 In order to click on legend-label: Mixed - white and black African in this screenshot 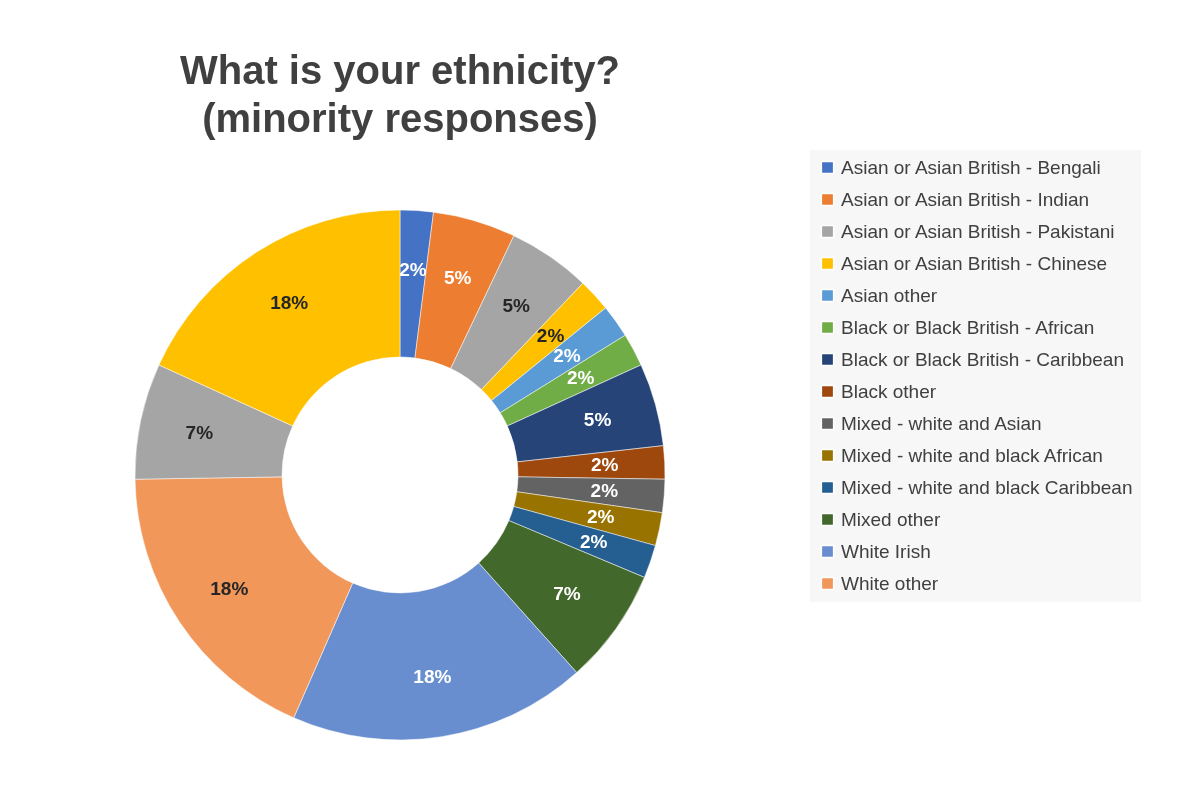, I will do `click(972, 455)`.